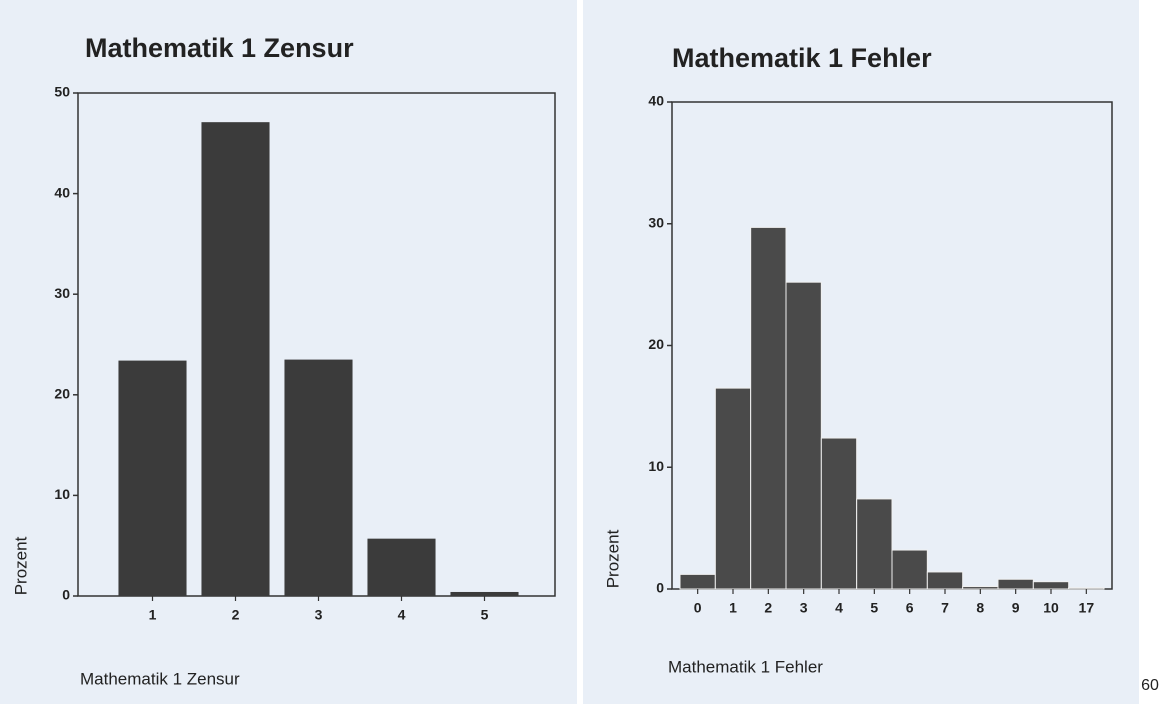 The height and width of the screenshot is (704, 1162). What do you see at coordinates (980, 608) in the screenshot?
I see `x-tick-label: 8` at bounding box center [980, 608].